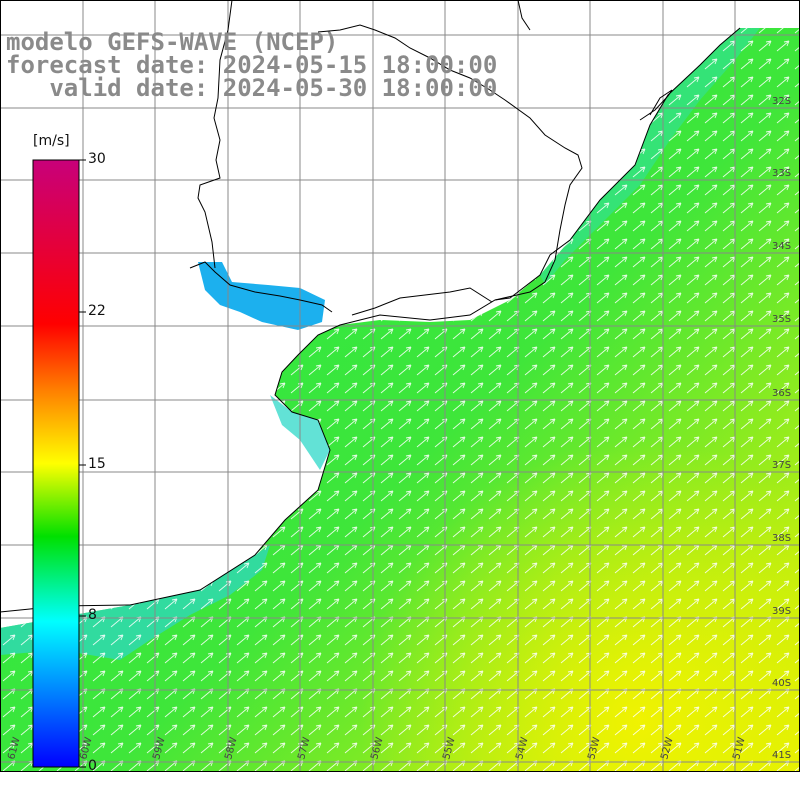 The image size is (800, 800). Describe the element at coordinates (51, 141) in the screenshot. I see `colorbar-units: [m/s]` at that location.